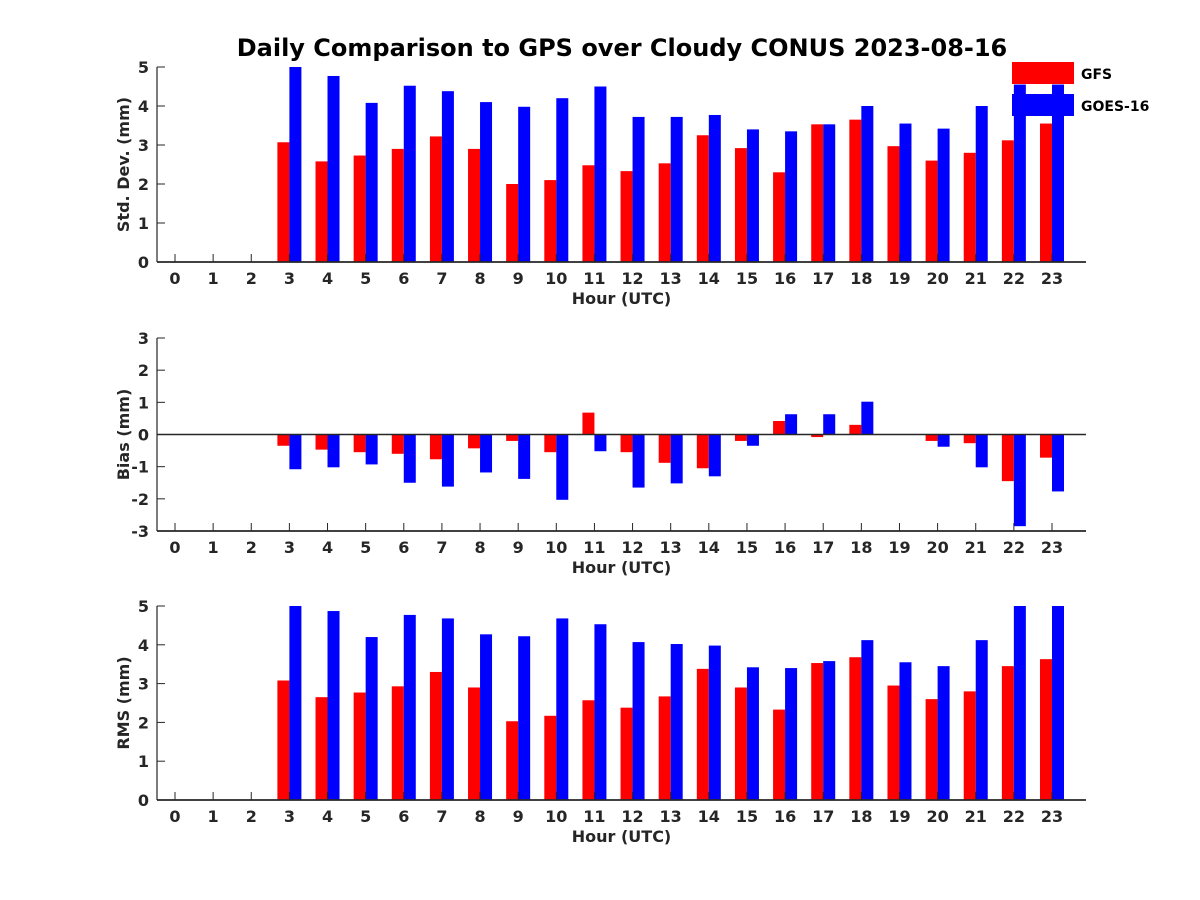 The width and height of the screenshot is (1200, 900). What do you see at coordinates (709, 816) in the screenshot?
I see `x-tick-label: 14` at bounding box center [709, 816].